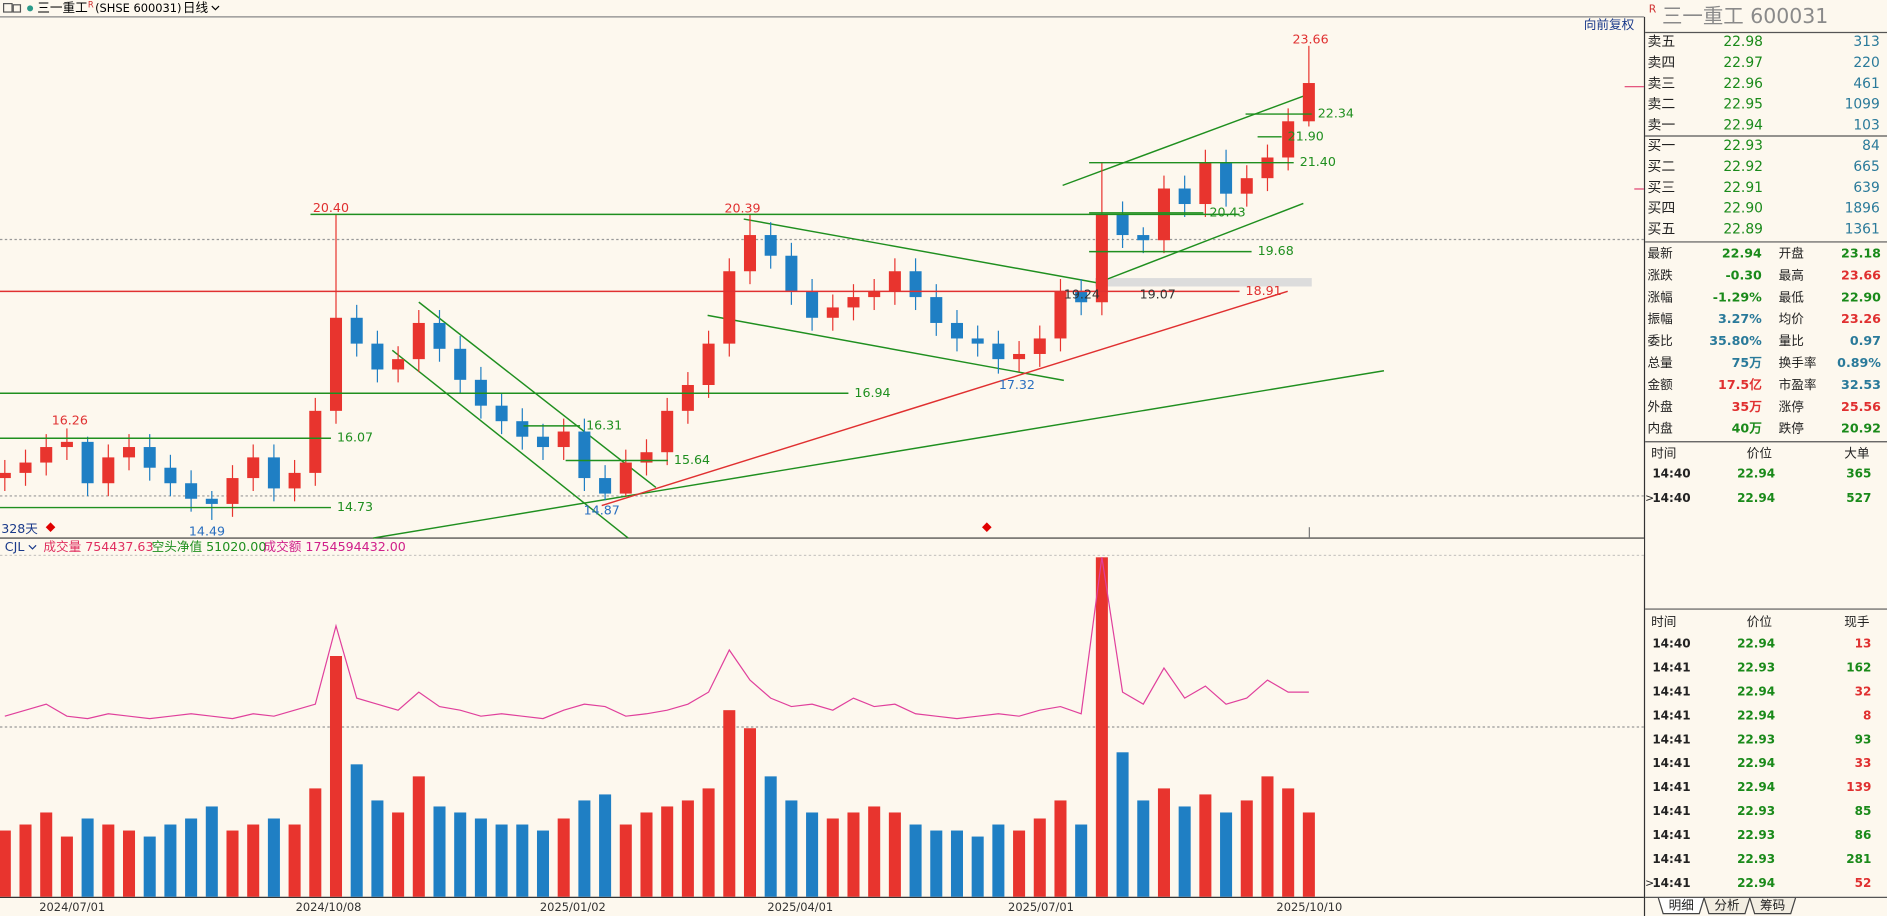 The width and height of the screenshot is (1887, 916). I want to click on stat-label: 均价, so click(1792, 318).